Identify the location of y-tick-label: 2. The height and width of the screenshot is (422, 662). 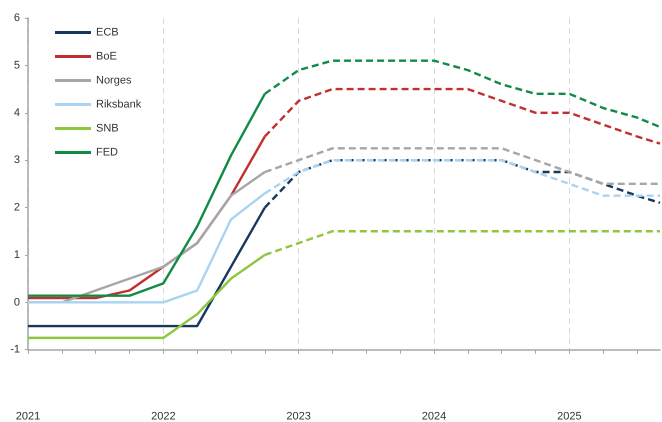
(17, 208).